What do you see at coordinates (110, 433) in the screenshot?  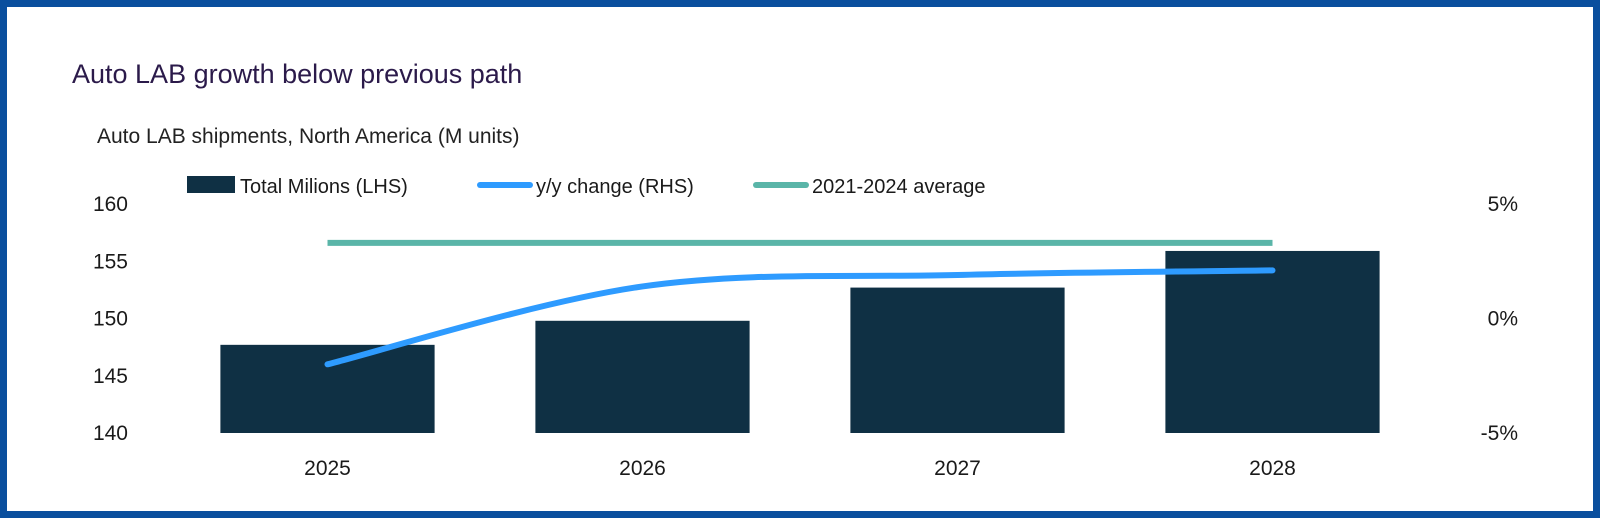 I see `left-axis-tick-label: 140` at bounding box center [110, 433].